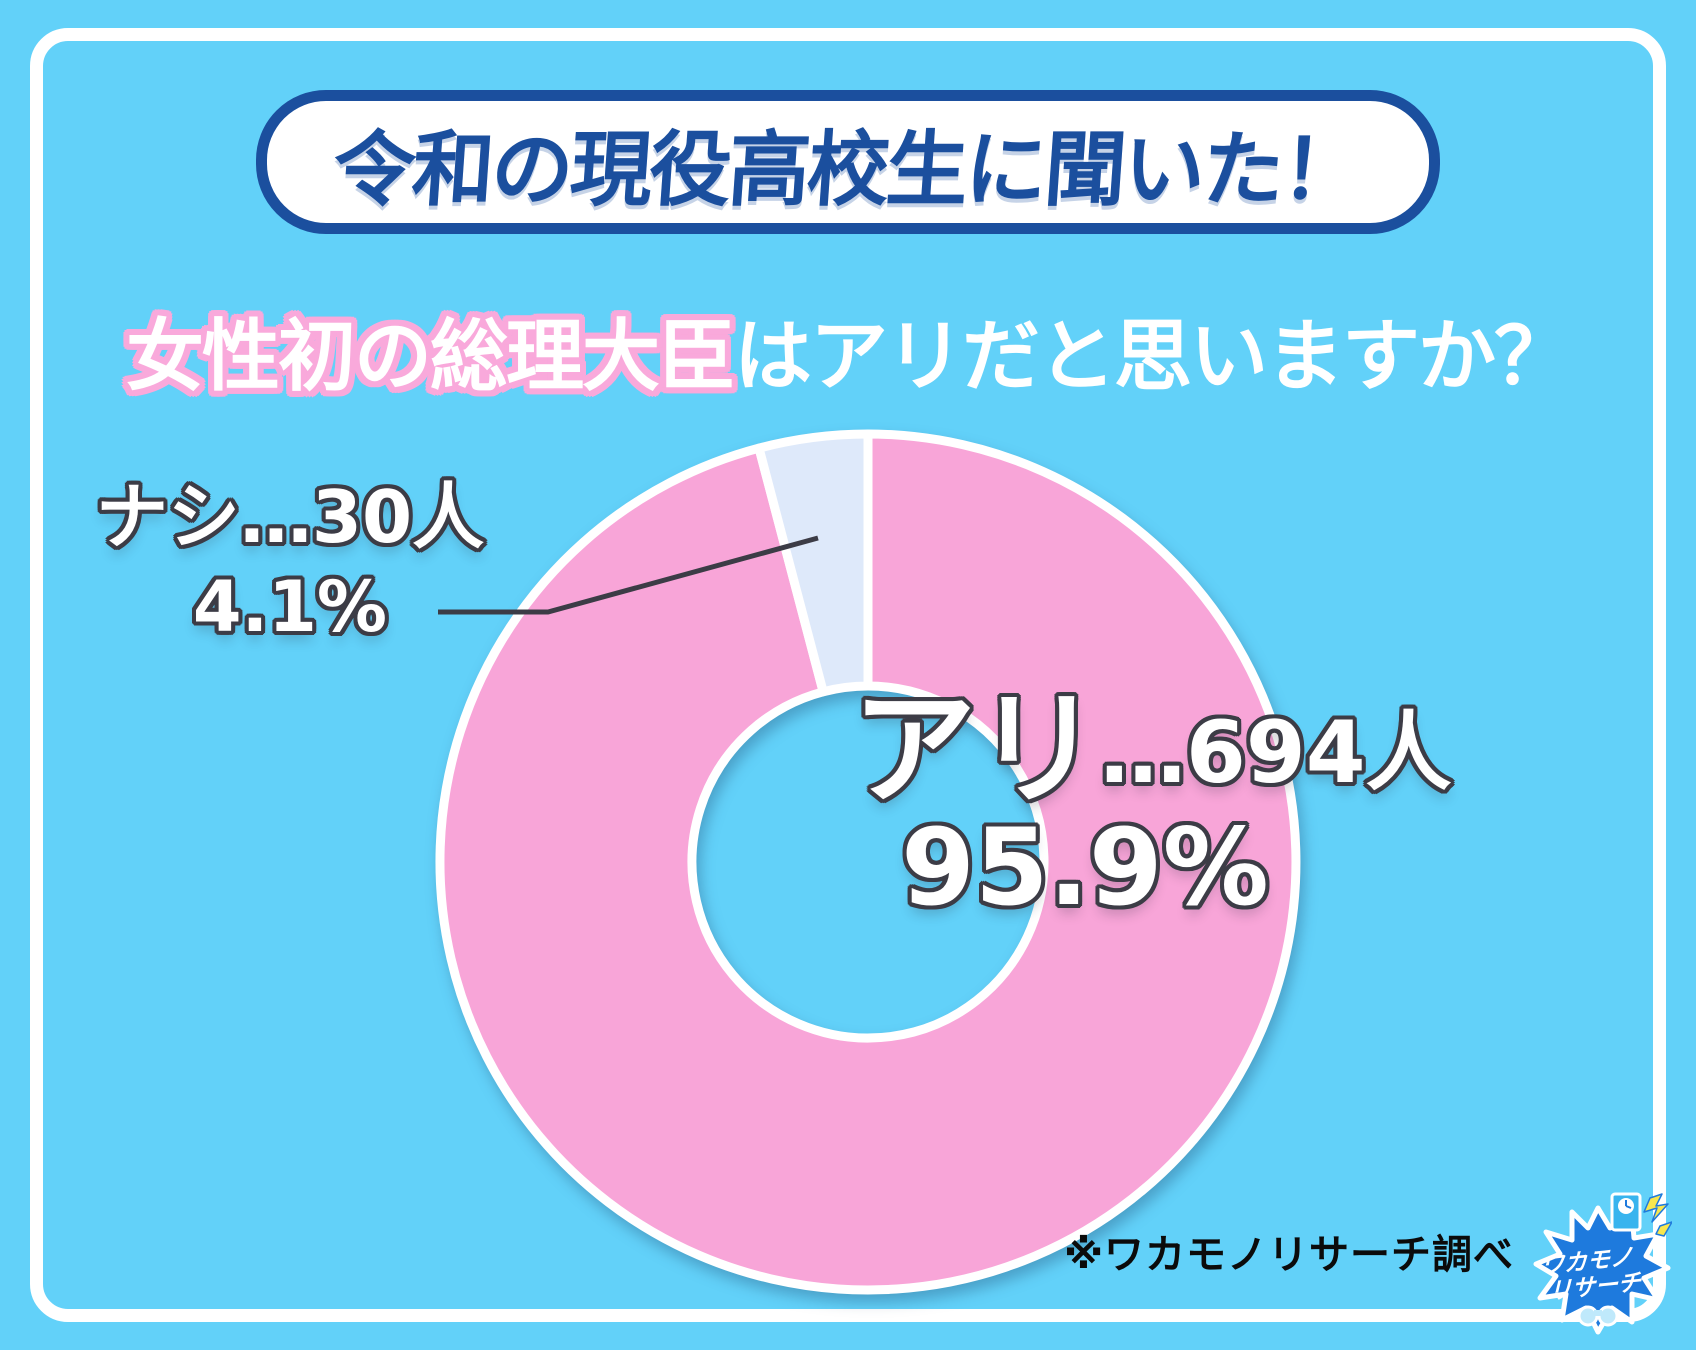 This screenshot has width=1696, height=1350. I want to click on leader-line, so click(628, 575).